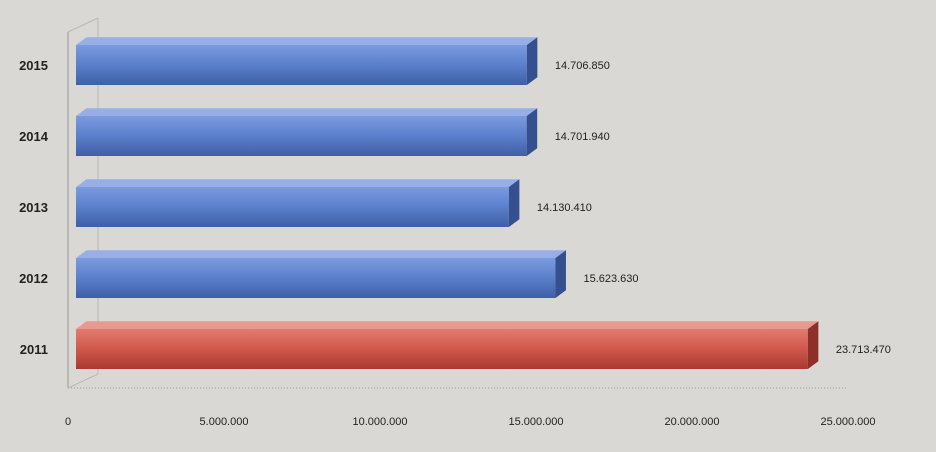  I want to click on x-tick-label: 0, so click(68, 422).